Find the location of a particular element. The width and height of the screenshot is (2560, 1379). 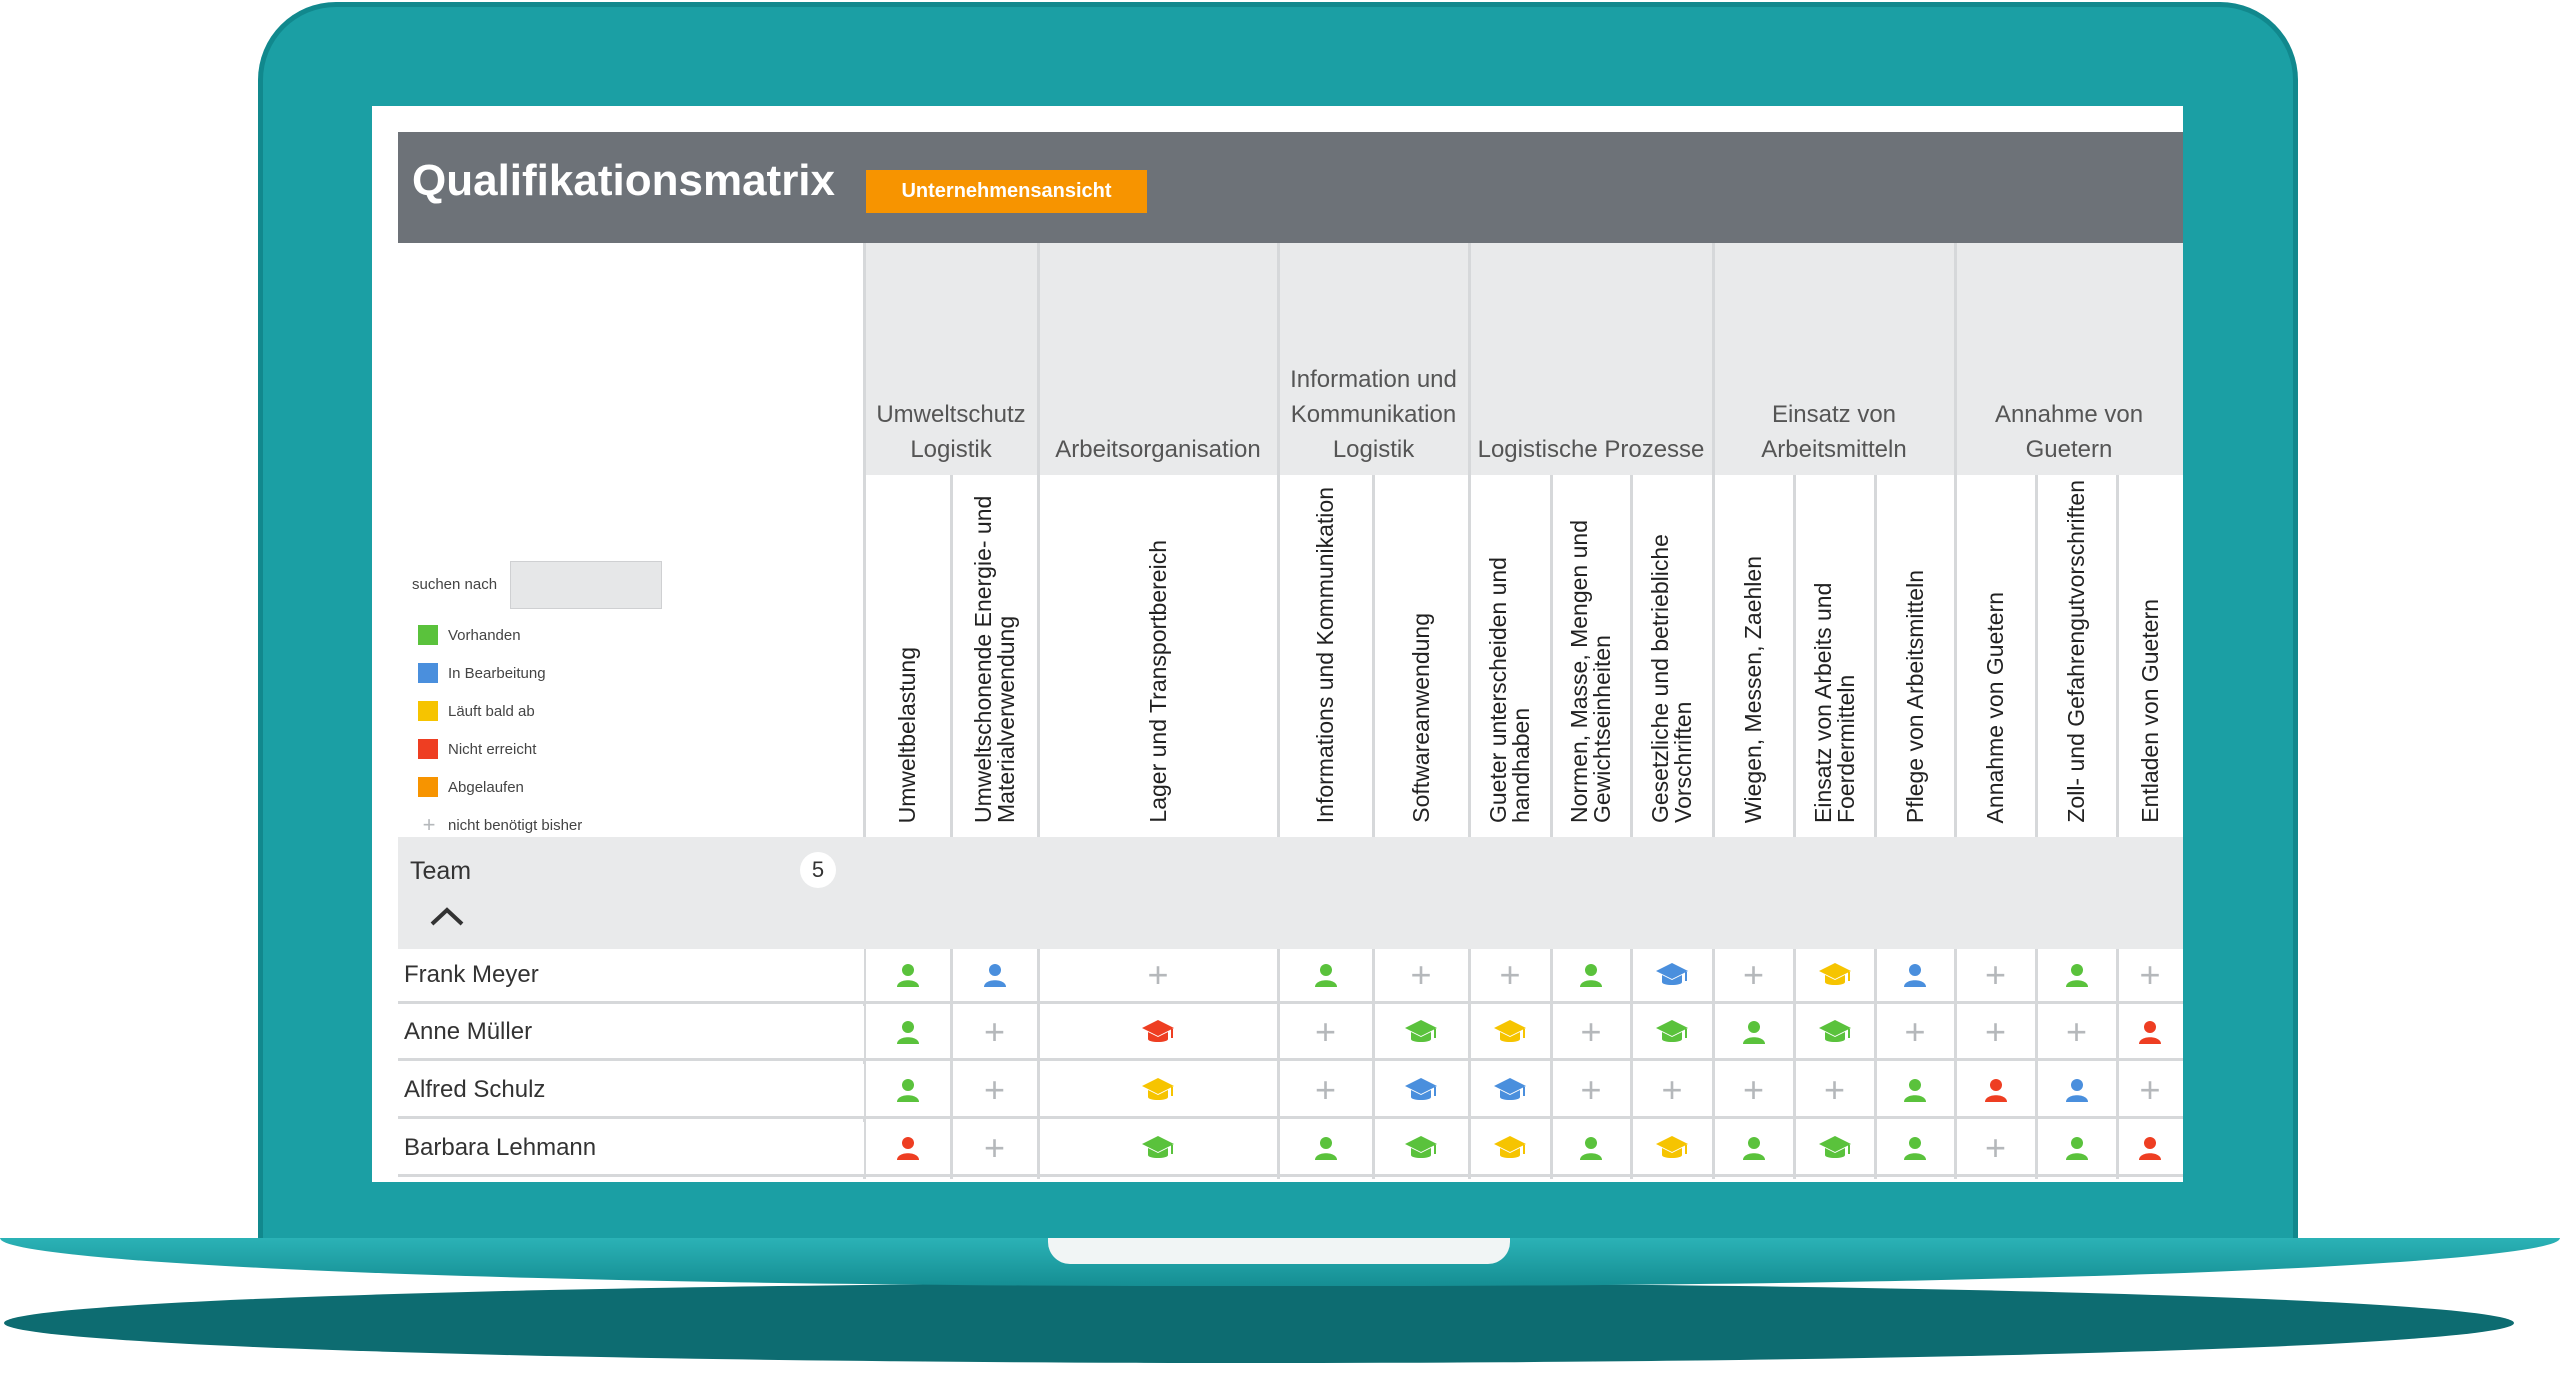

graduation-cap-icon-red is located at coordinates (1158, 1032).